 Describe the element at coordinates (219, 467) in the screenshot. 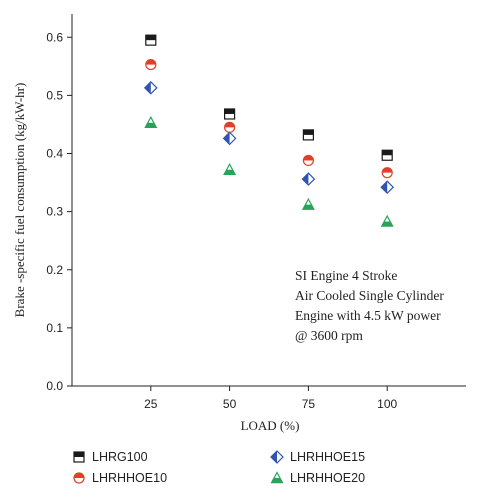

I see `legend: LHRG100 LHRHHOE10 LHRHHOE15 LHRHHOE20` at that location.